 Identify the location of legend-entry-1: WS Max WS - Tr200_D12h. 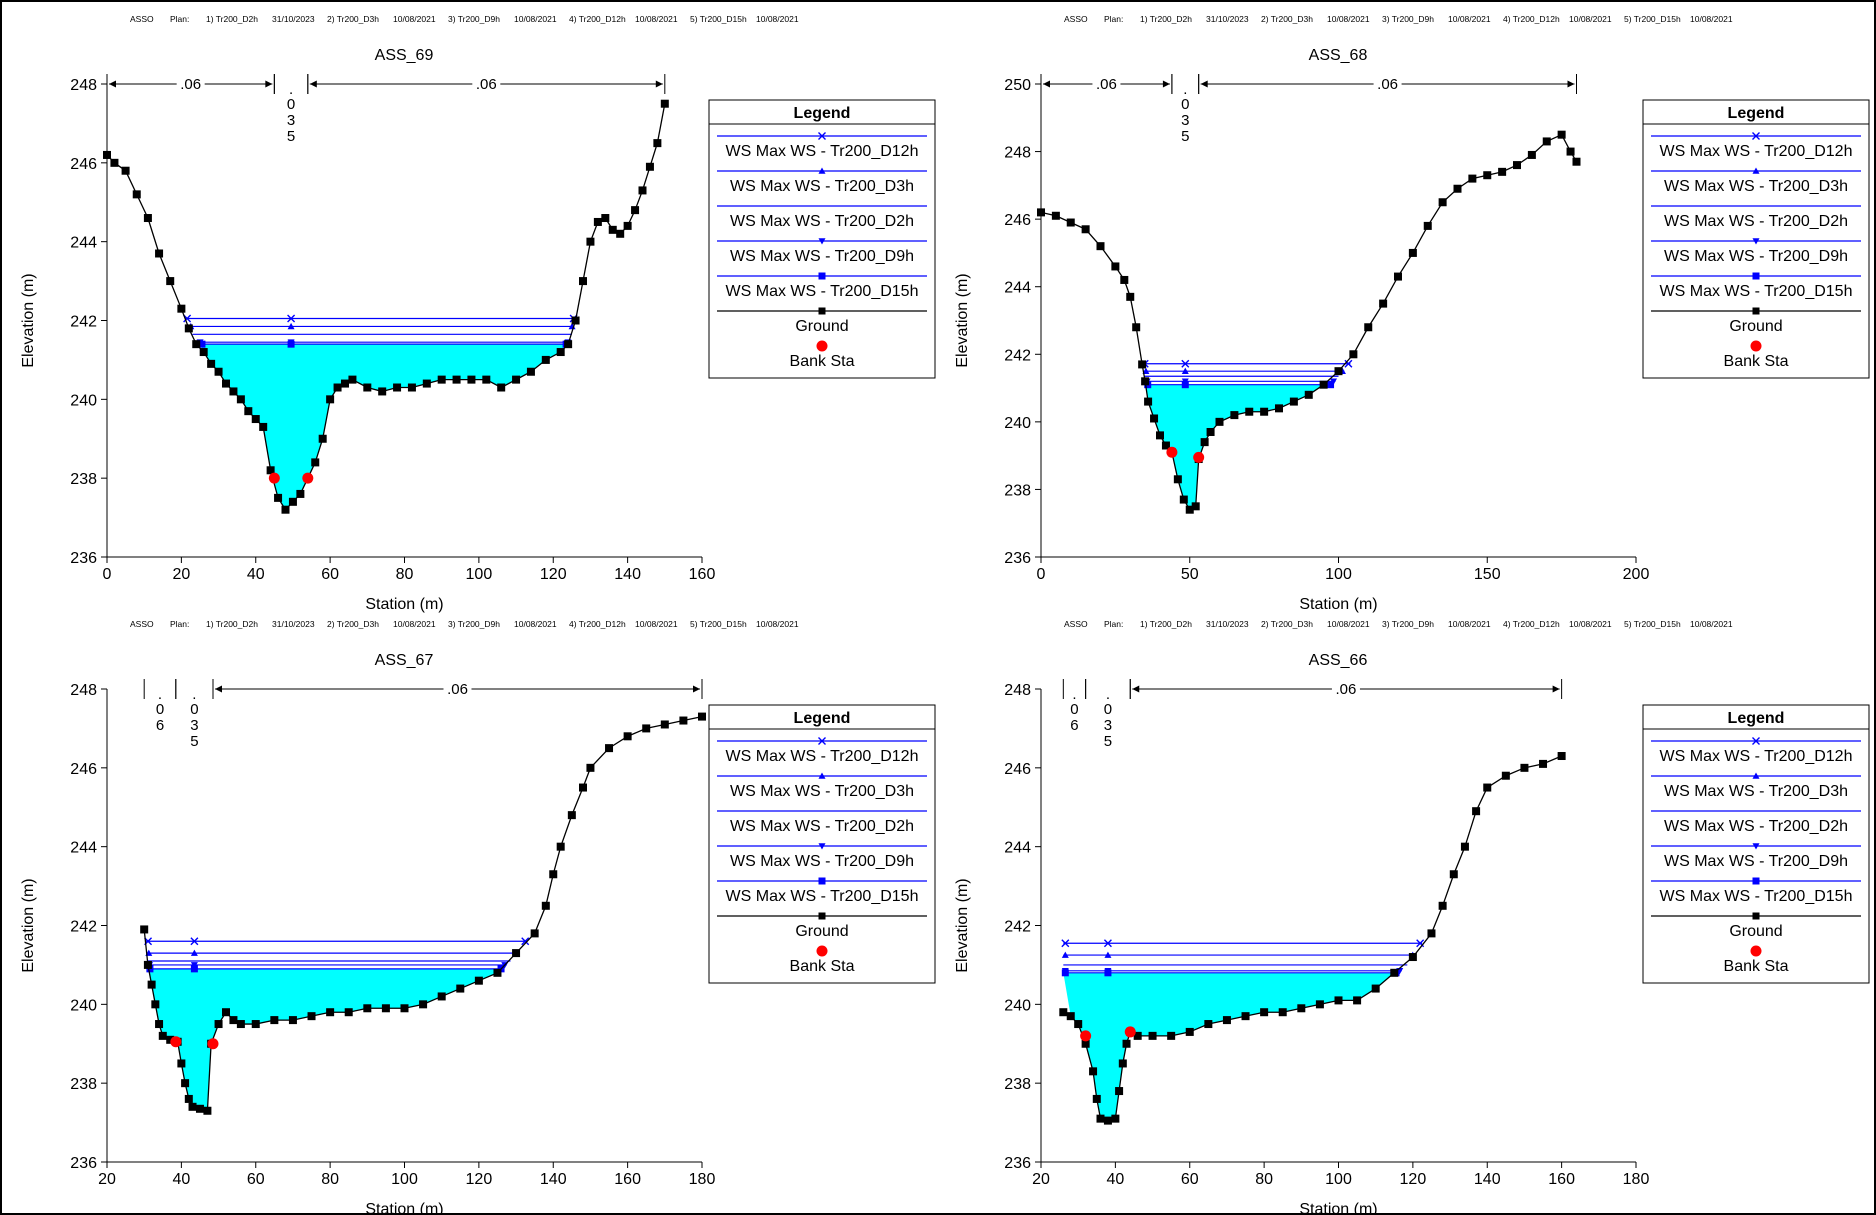
(822, 756).